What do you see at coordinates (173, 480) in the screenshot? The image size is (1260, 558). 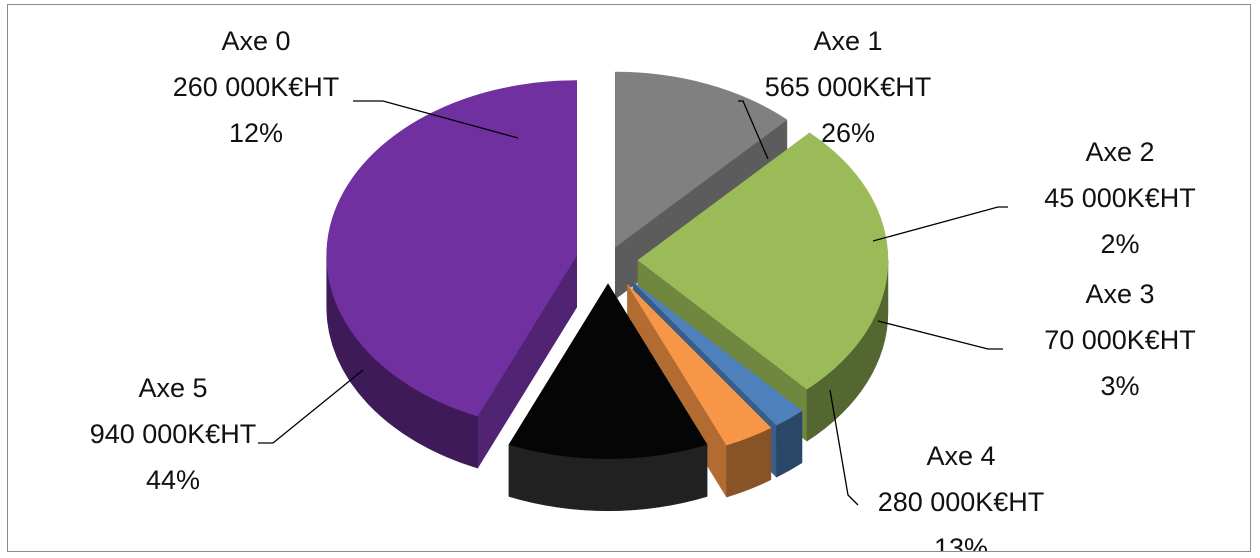 I see `data-label-percent-axe-5: 44%` at bounding box center [173, 480].